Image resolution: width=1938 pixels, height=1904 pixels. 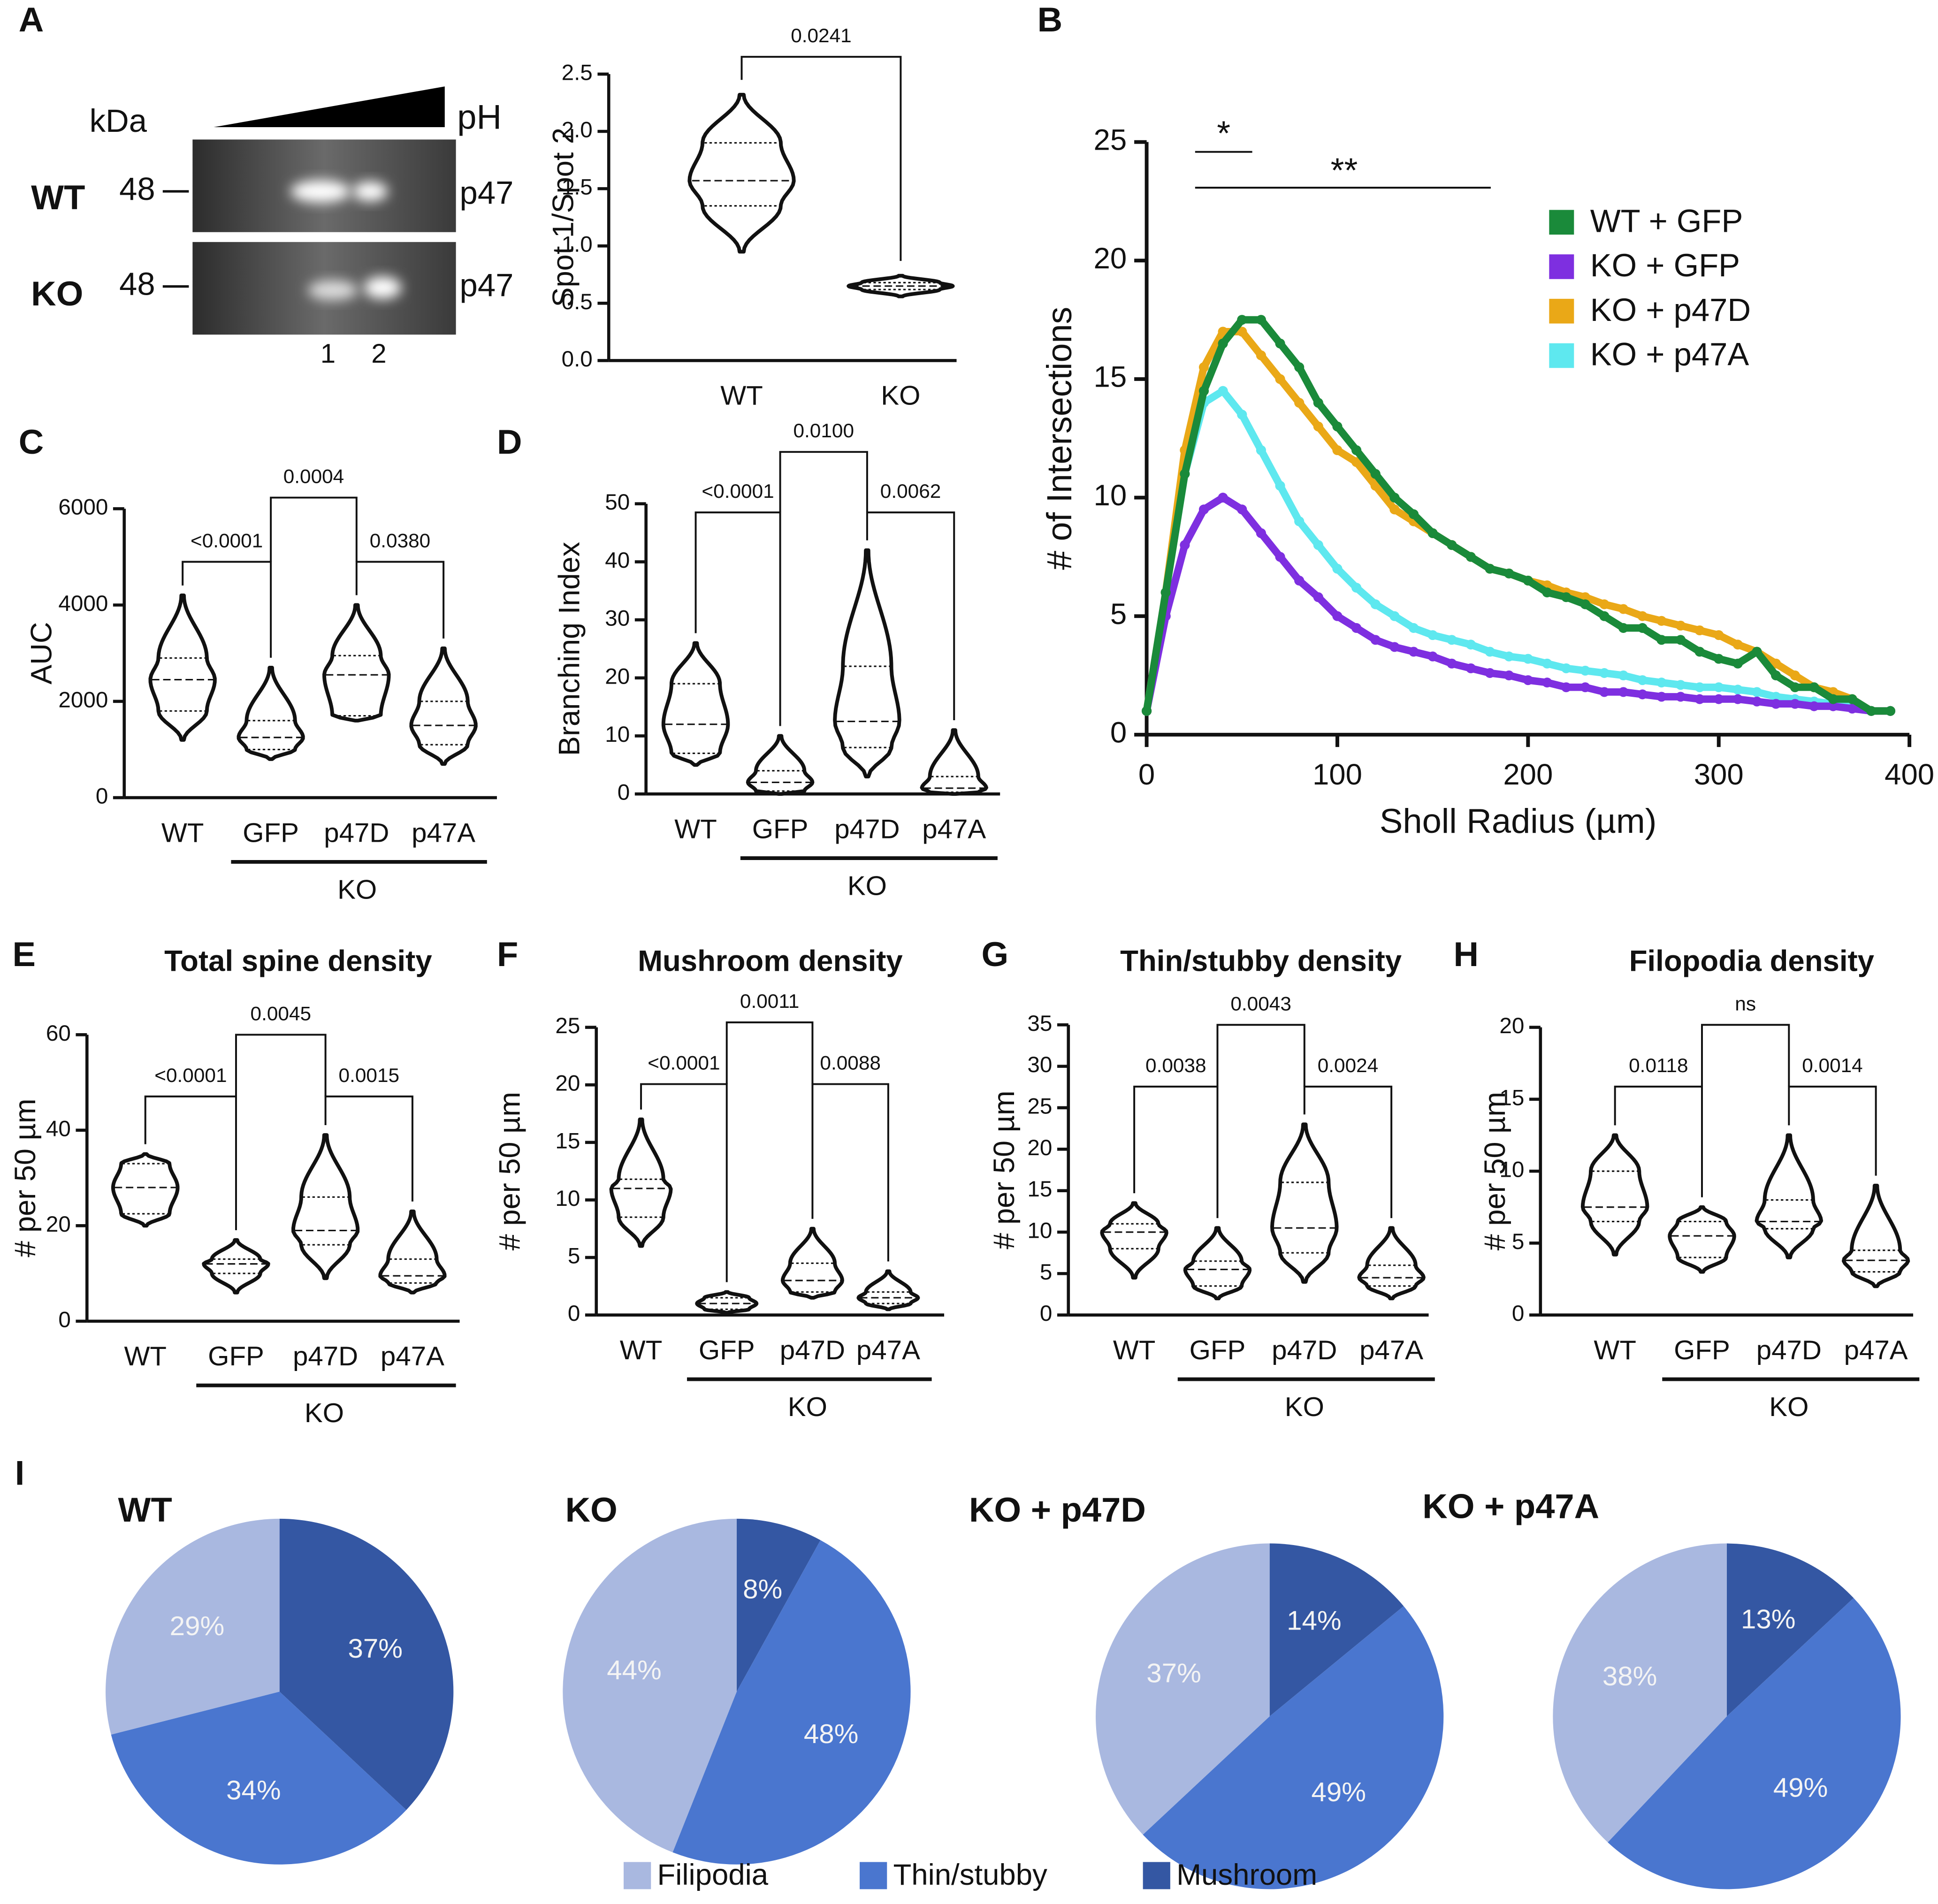 What do you see at coordinates (57, 294) in the screenshot?
I see `row-label: KO` at bounding box center [57, 294].